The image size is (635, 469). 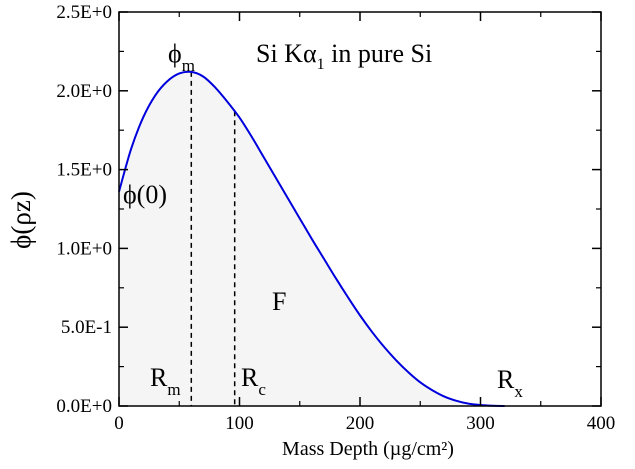 What do you see at coordinates (480, 423) in the screenshot?
I see `x-tick-label: 300` at bounding box center [480, 423].